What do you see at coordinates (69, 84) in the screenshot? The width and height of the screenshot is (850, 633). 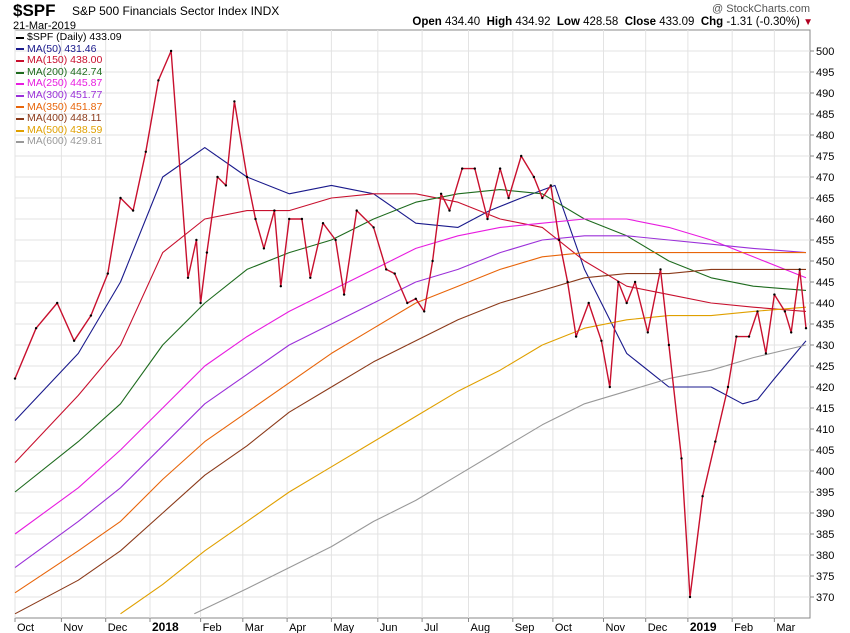 I see `legend-item: MA(250) 445.87` at bounding box center [69, 84].